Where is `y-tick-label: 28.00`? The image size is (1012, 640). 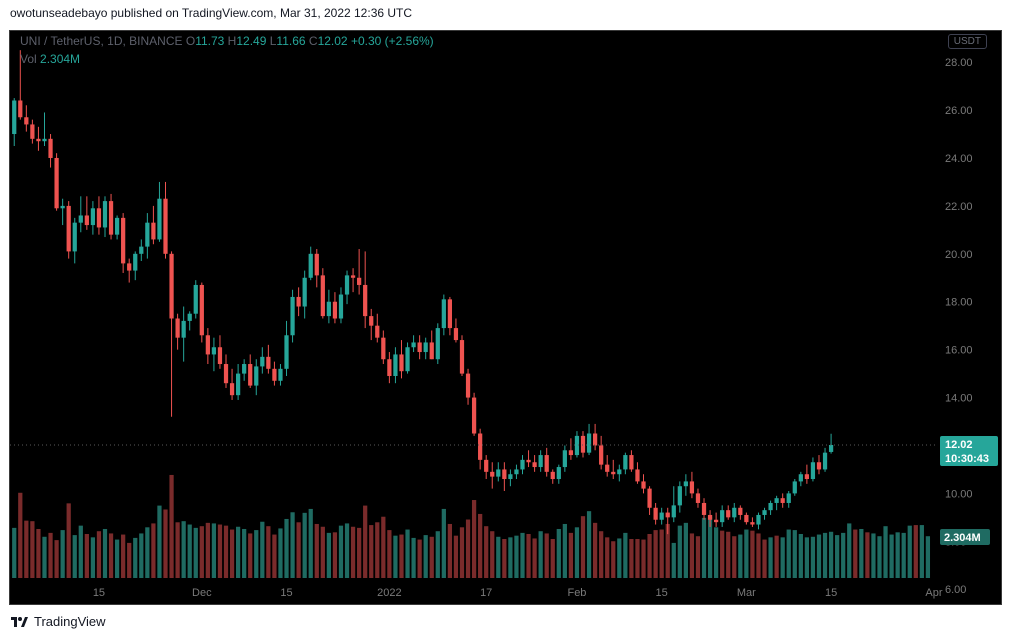 y-tick-label: 28.00 is located at coordinates (959, 63).